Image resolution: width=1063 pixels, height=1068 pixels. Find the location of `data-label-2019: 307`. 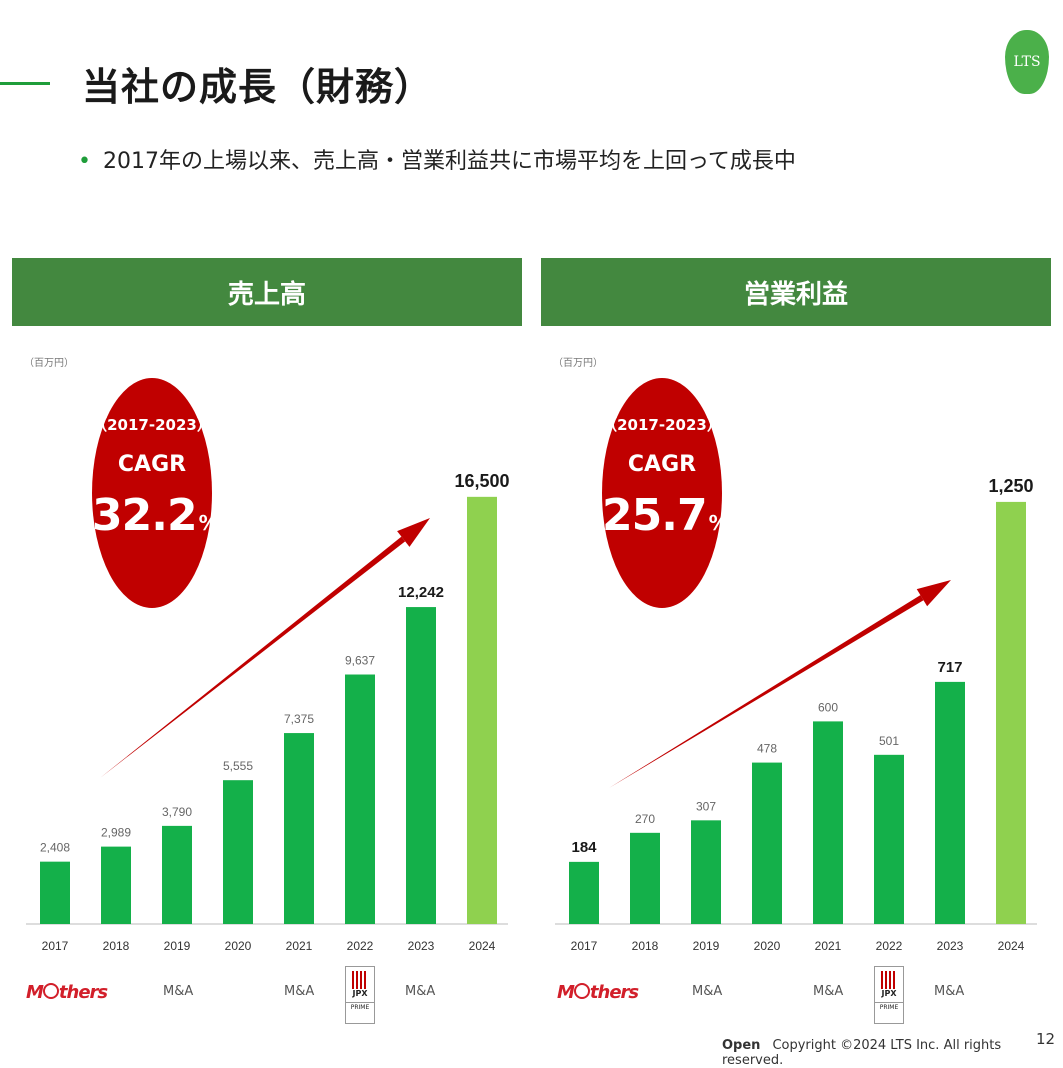

data-label-2019: 307 is located at coordinates (706, 806).